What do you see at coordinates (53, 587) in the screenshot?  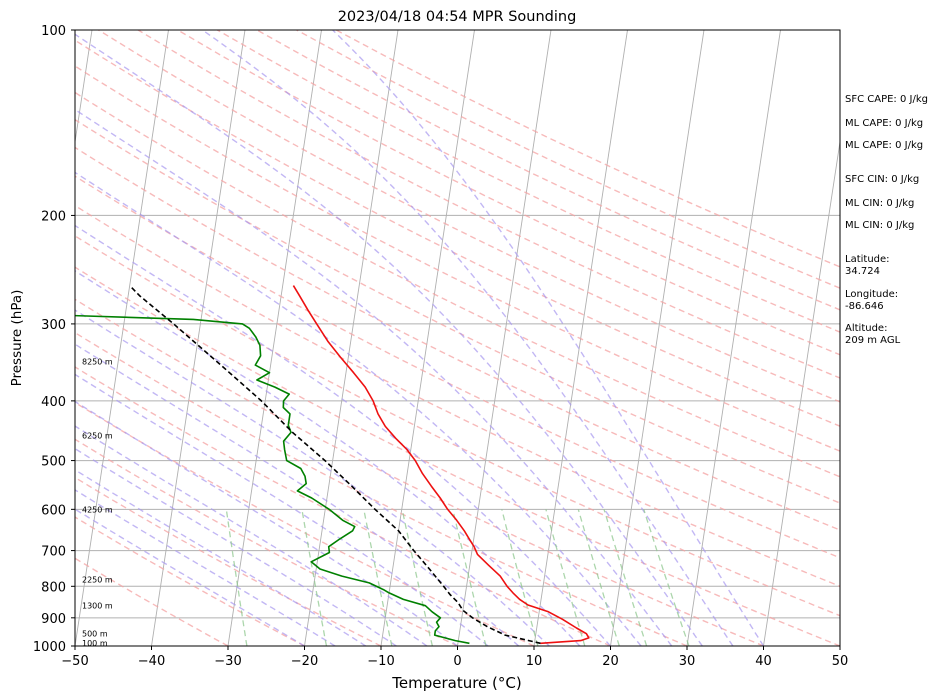 I see `y-tick-label: 800` at bounding box center [53, 587].